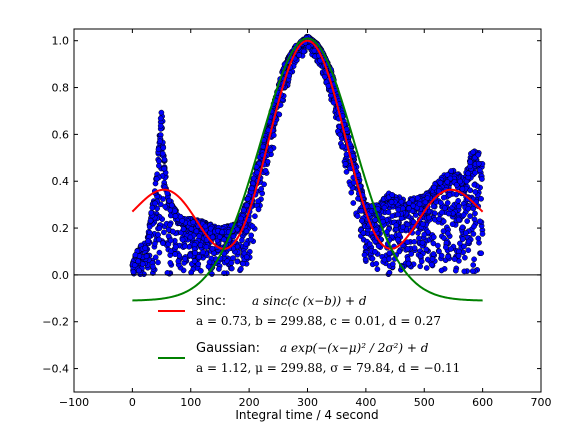 This screenshot has width=586, height=436. I want to click on x-tick-label: 100, so click(190, 402).